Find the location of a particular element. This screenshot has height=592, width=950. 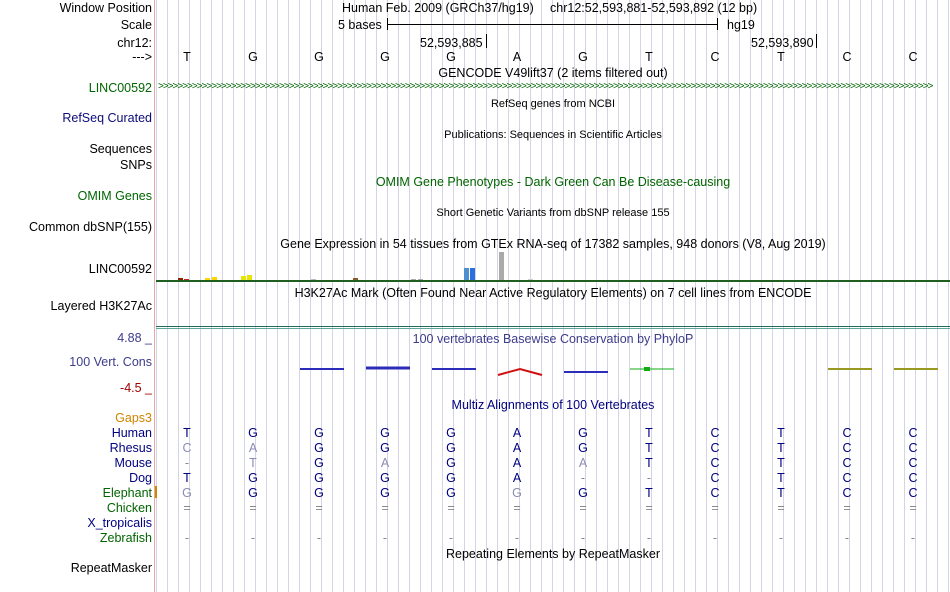

label-chrom: chr12: is located at coordinates (134, 43).